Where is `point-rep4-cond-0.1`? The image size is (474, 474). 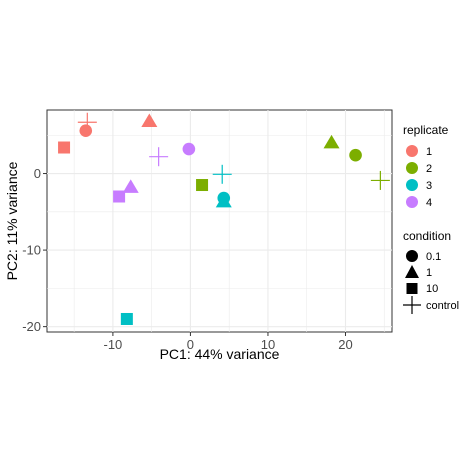 point-rep4-cond-0.1 is located at coordinates (189, 149).